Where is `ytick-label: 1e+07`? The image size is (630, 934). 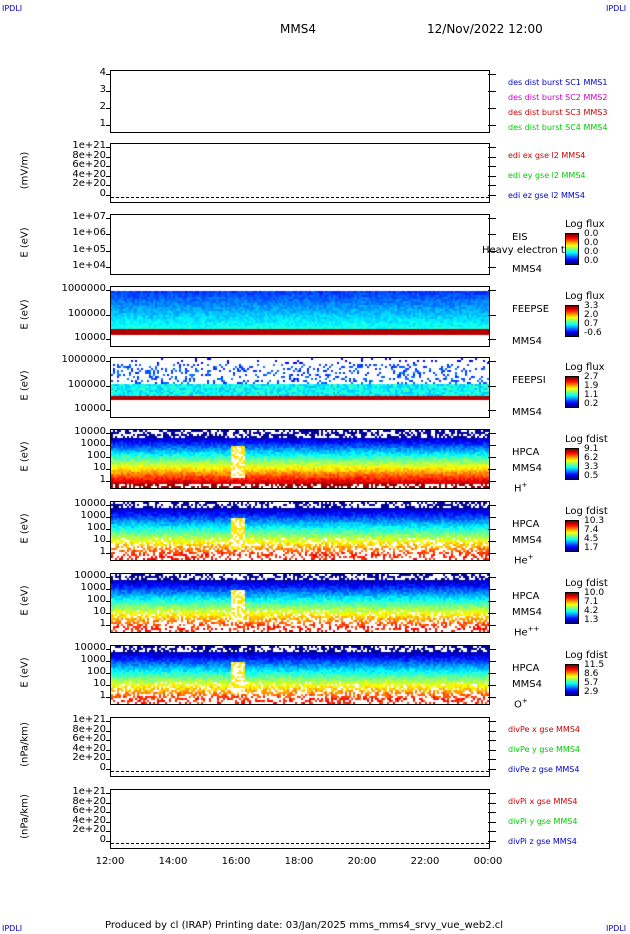
ytick-label: 1e+07 is located at coordinates (89, 216).